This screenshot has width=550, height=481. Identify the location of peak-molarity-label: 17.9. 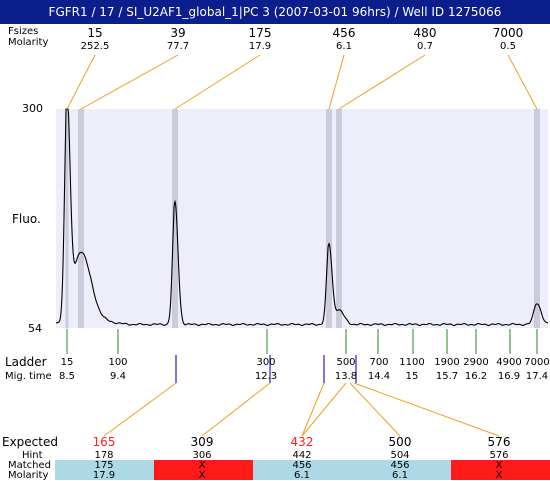
(260, 46).